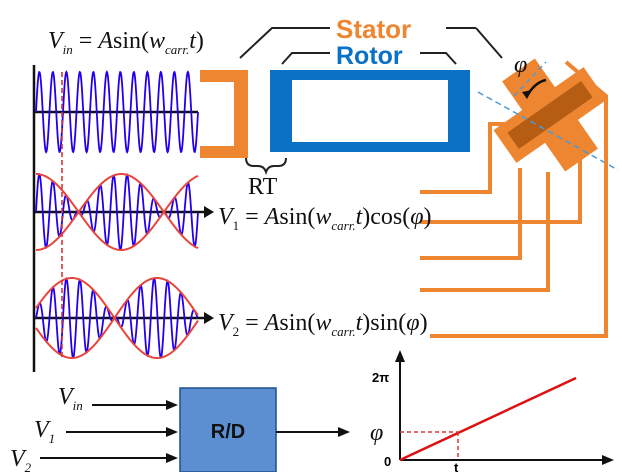 The image size is (622, 472). Describe the element at coordinates (323, 324) in the screenshot. I see `v2-equation: V2 = Asin(wcarr.t)sin(φ)` at that location.